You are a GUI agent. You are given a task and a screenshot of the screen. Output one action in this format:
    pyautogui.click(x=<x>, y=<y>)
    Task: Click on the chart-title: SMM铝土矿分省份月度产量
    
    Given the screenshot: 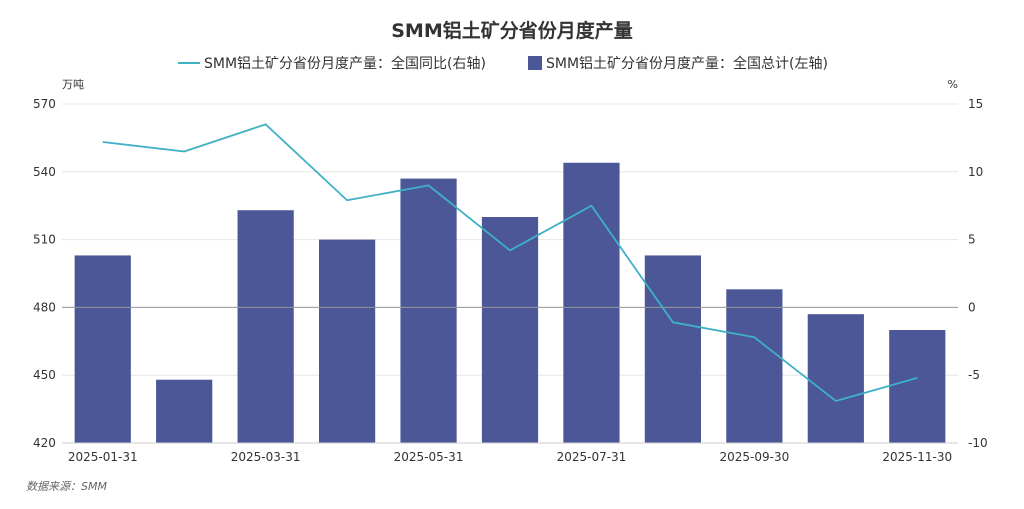 What is the action you would take?
    pyautogui.click(x=512, y=30)
    